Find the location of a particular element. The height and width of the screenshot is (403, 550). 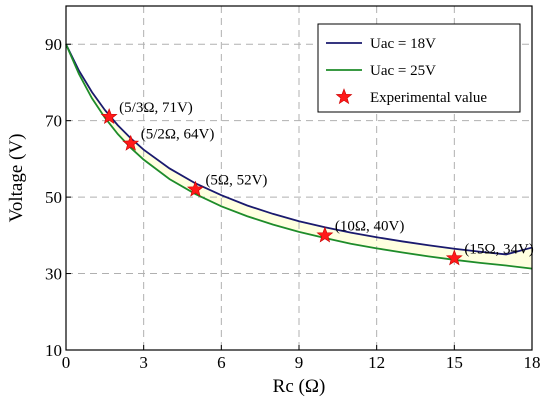

data-label: (10Ω, 40V) is located at coordinates (369, 226).